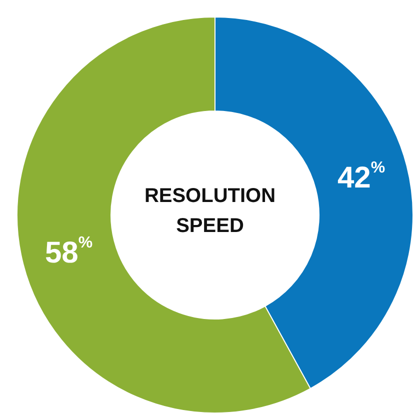 The image size is (414, 413). What do you see at coordinates (210, 211) in the screenshot?
I see `text: RESOLUTION SPEED` at bounding box center [210, 211].